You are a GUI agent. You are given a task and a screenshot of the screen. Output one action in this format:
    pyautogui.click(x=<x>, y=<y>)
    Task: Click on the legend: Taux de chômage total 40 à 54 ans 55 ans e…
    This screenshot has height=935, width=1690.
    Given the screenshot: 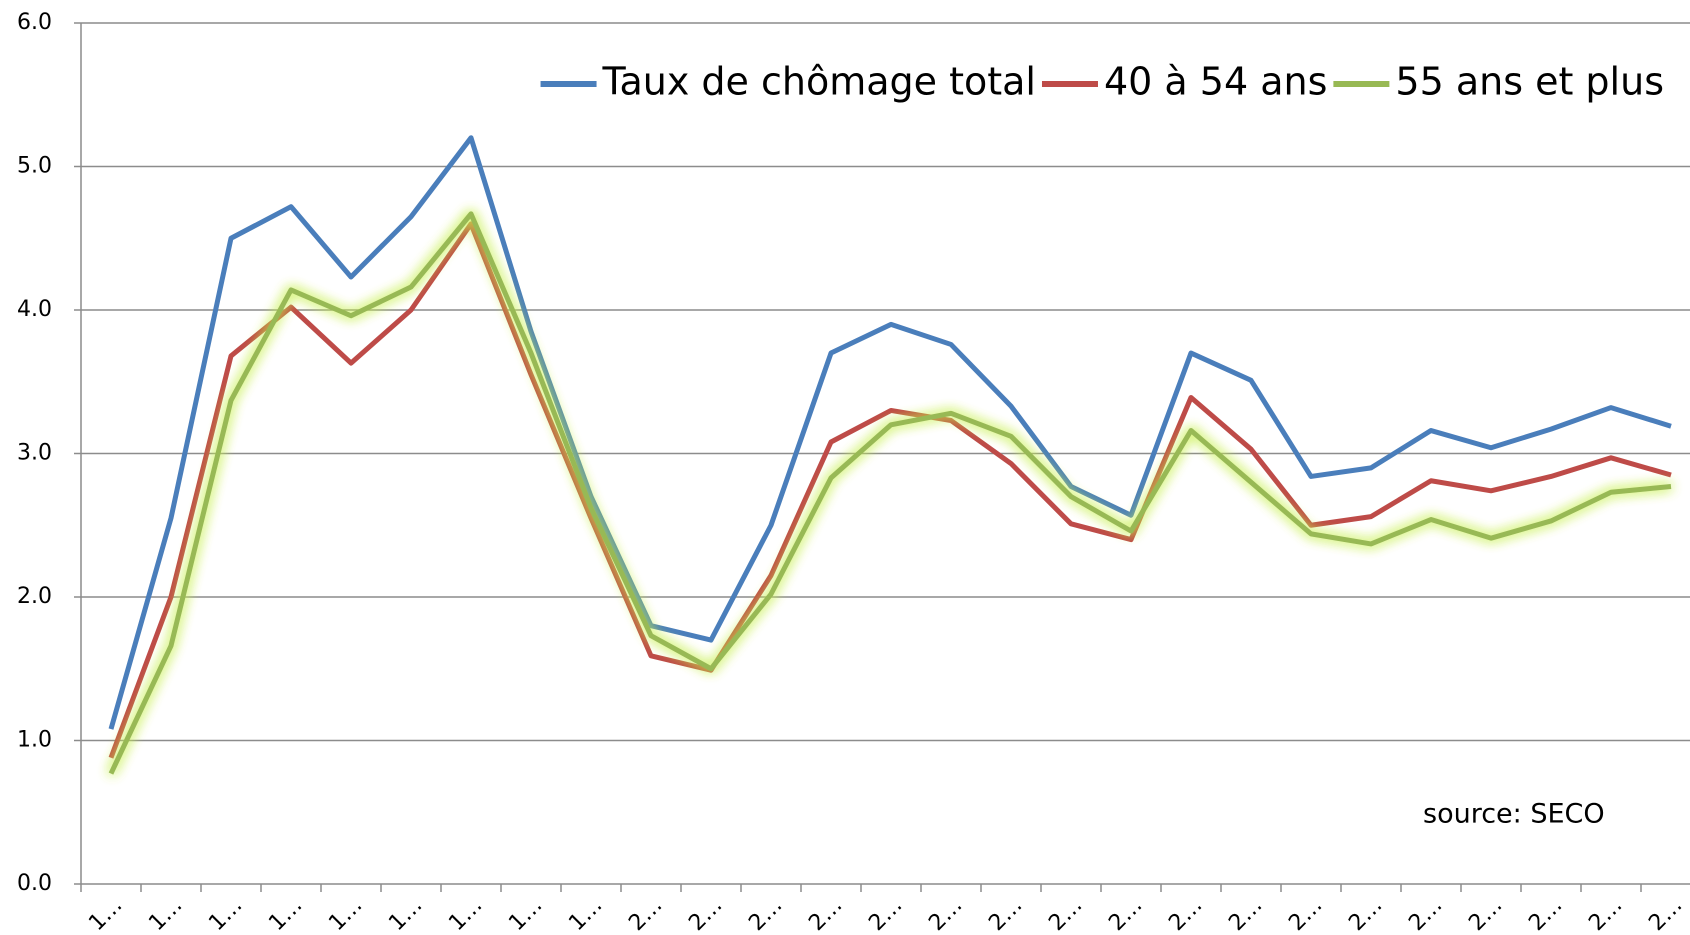 What is the action you would take?
    pyautogui.click(x=1102, y=82)
    